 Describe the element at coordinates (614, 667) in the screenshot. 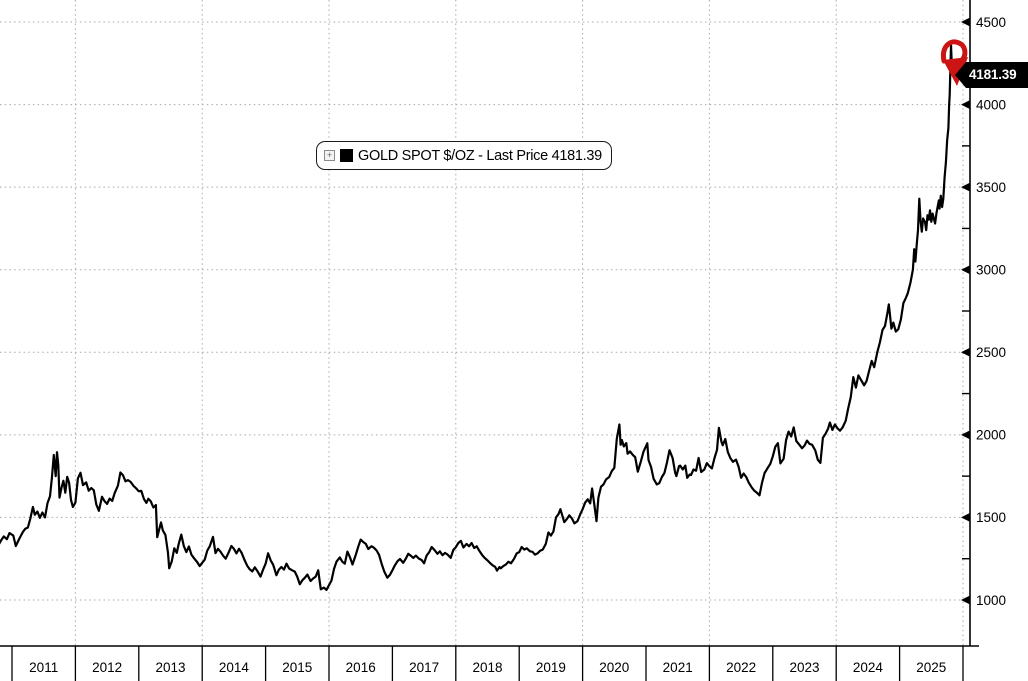

I see `year-label: 2020` at that location.